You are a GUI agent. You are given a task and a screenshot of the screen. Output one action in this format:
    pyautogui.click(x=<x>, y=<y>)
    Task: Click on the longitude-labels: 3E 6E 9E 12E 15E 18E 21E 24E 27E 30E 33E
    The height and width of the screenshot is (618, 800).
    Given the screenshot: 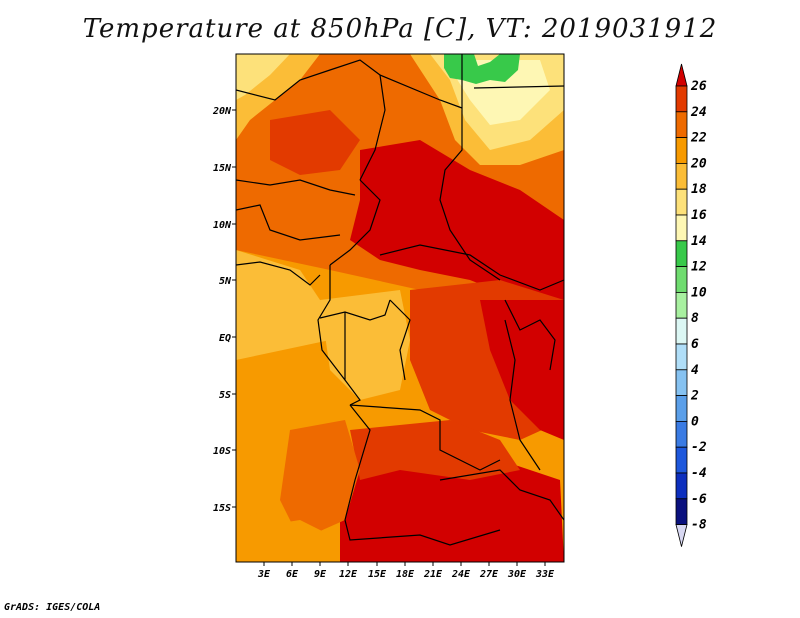 What is the action you would take?
    pyautogui.click(x=406, y=574)
    